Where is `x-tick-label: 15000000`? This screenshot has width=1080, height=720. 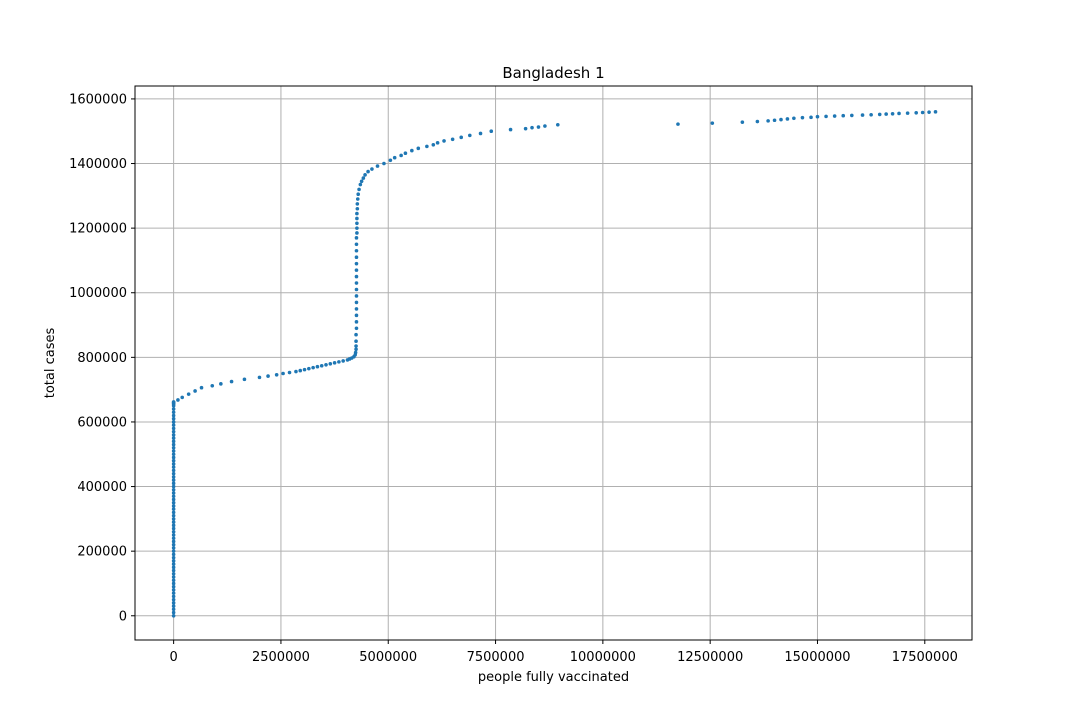 x-tick-label: 15000000 is located at coordinates (817, 657).